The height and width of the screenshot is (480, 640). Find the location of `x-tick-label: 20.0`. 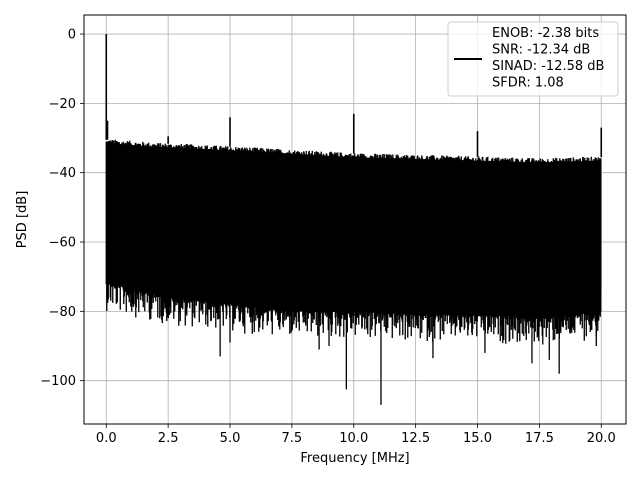

x-tick-label: 20.0 is located at coordinates (601, 438).